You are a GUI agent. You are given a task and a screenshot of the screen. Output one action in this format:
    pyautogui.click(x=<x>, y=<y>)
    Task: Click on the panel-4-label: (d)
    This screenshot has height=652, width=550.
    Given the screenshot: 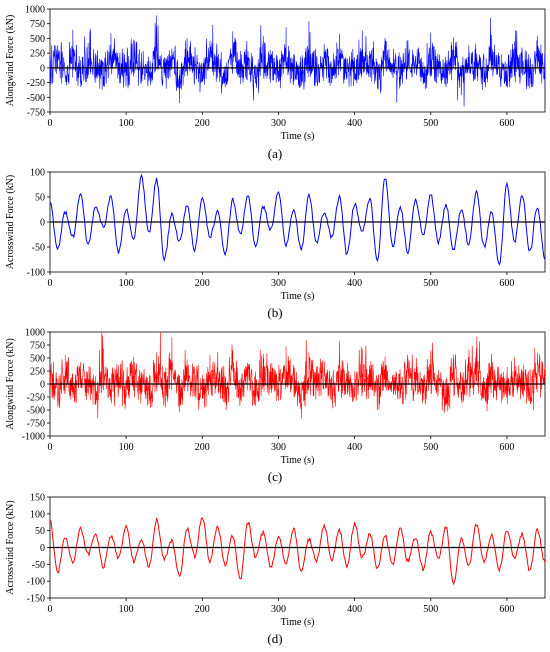 What is the action you would take?
    pyautogui.click(x=274, y=638)
    